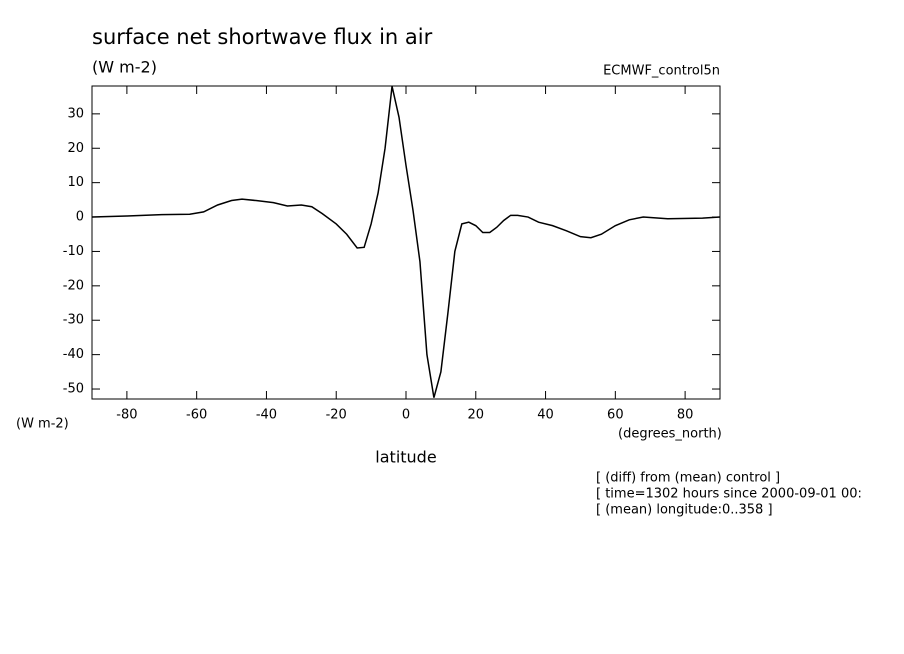 The image size is (904, 654). I want to click on y-tick-label: -40, so click(73, 354).